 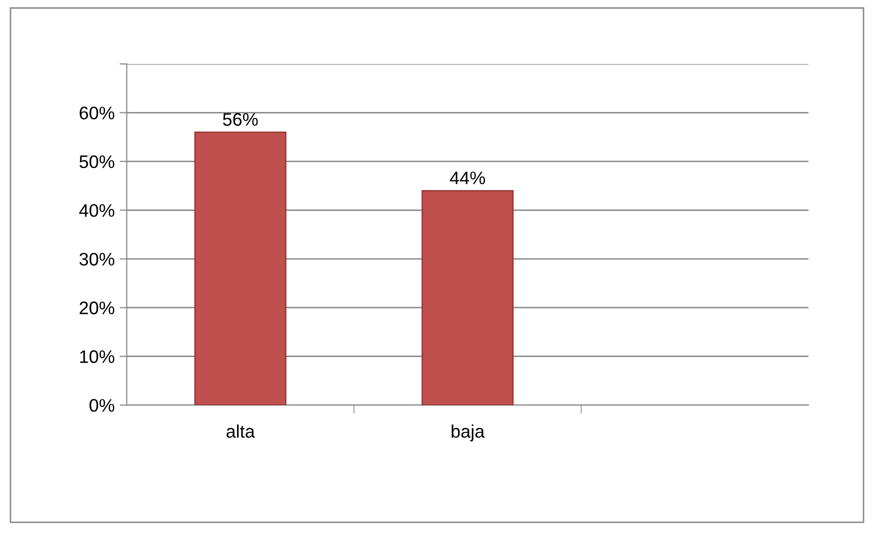 What do you see at coordinates (468, 178) in the screenshot?
I see `data-label: 44%` at bounding box center [468, 178].